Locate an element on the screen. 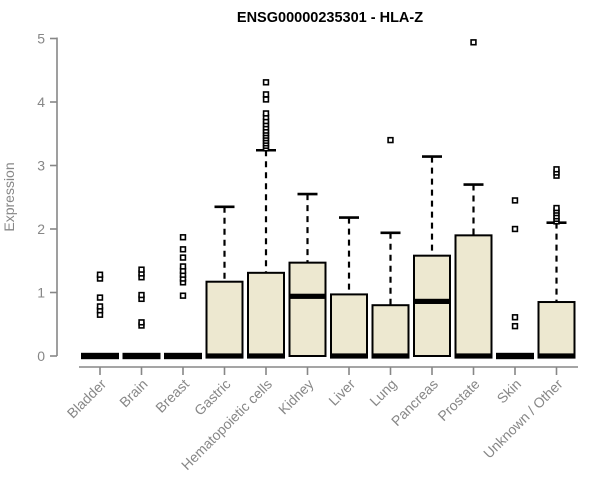 Image resolution: width=600 pixels, height=500 pixels. y-tick-label: 5 is located at coordinates (41, 39).